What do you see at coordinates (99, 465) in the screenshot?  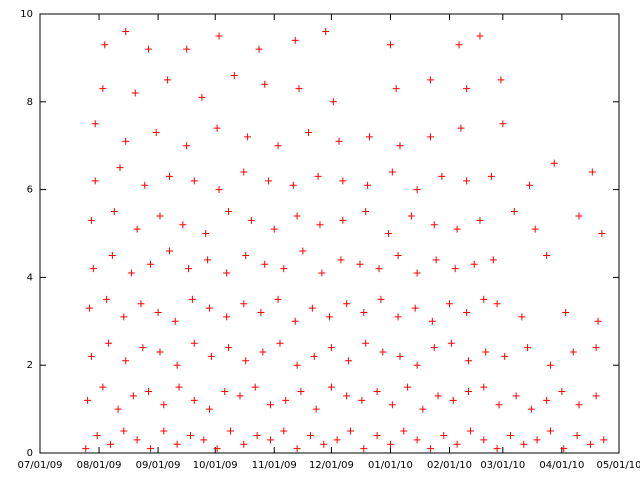 I see `x-tick-label: 08/01/09` at bounding box center [99, 465].